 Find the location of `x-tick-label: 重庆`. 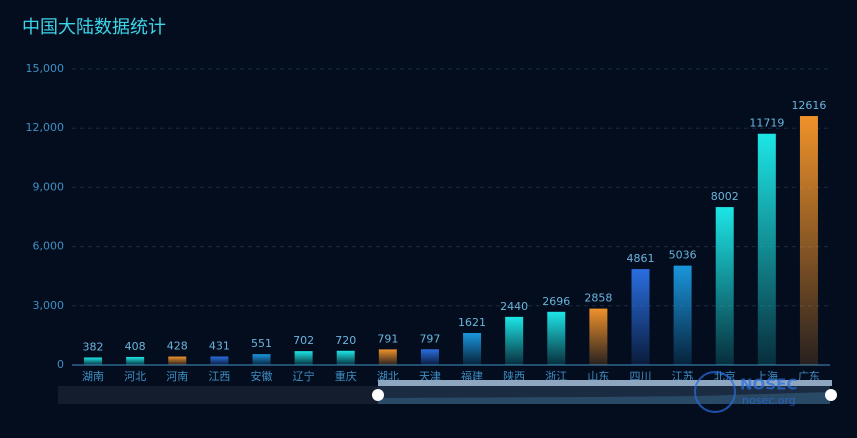

x-tick-label: 重庆 is located at coordinates (346, 376).